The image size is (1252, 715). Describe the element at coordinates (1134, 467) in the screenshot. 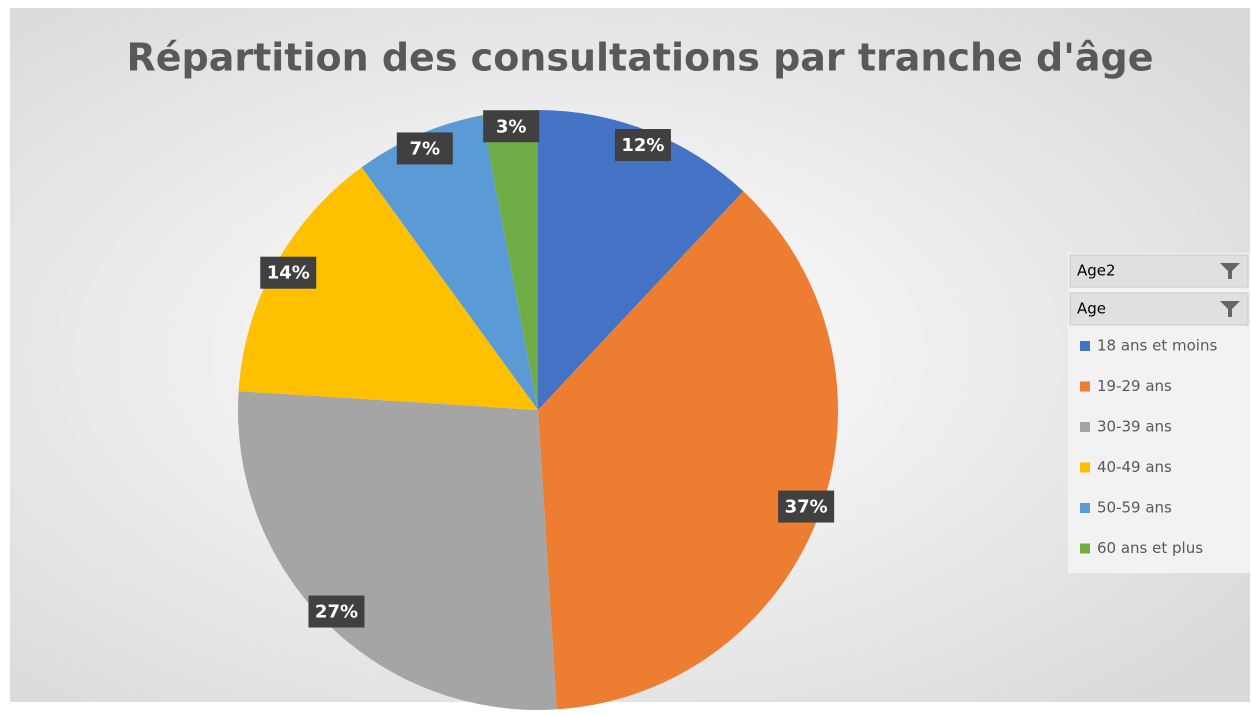

I see `legend-label: 40-49 ans` at that location.